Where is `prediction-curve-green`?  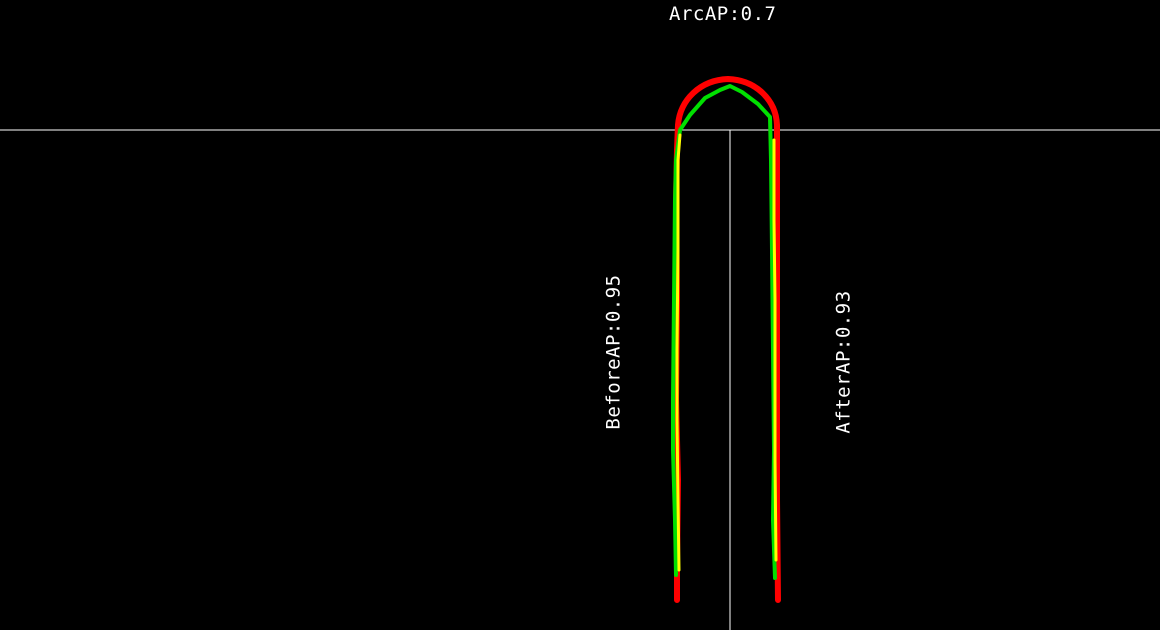
prediction-curve-green is located at coordinates (724, 332).